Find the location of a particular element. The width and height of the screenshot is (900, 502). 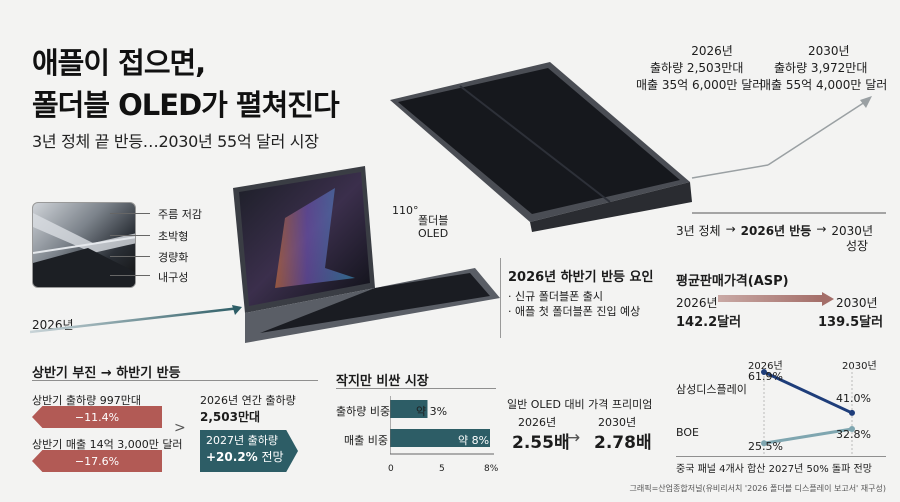

feature-light: 경량화 is located at coordinates (173, 257).